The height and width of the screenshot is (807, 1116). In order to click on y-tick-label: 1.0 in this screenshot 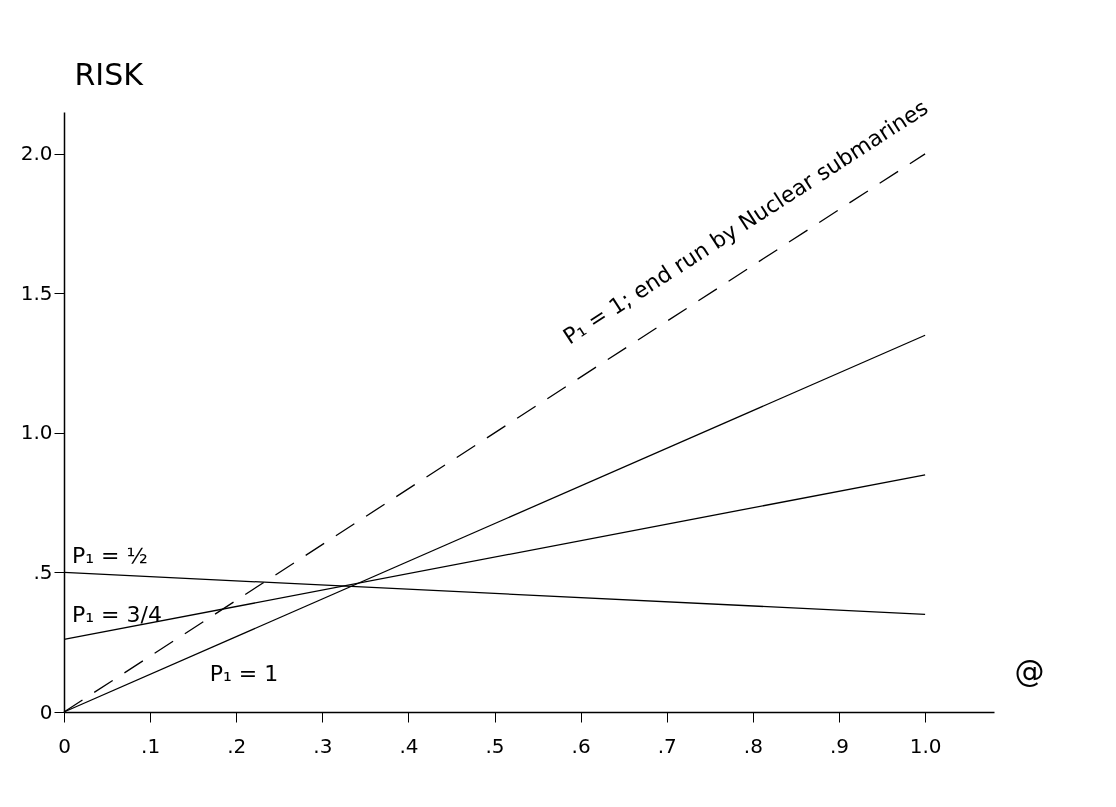, I will do `click(36, 432)`.